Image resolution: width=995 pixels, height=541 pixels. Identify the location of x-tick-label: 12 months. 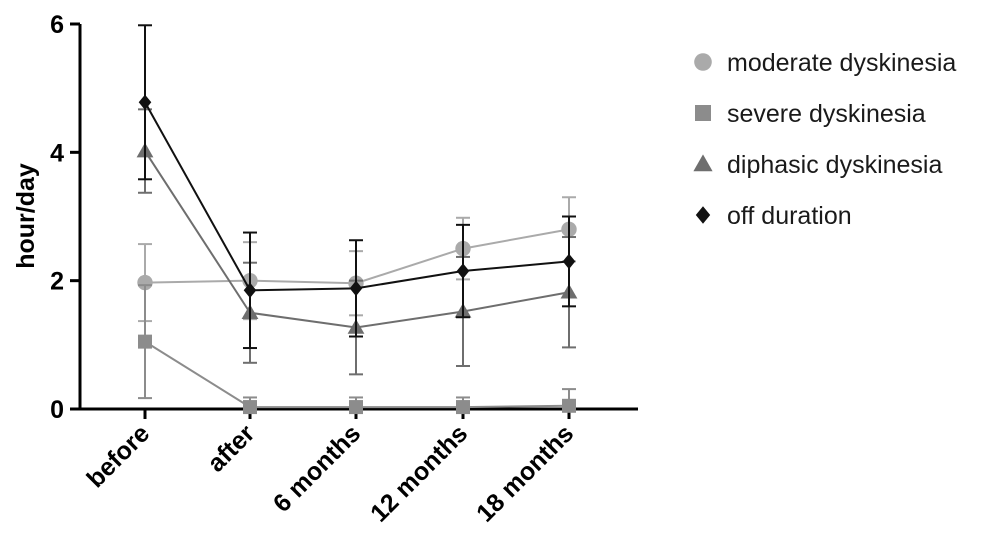
(419, 473).